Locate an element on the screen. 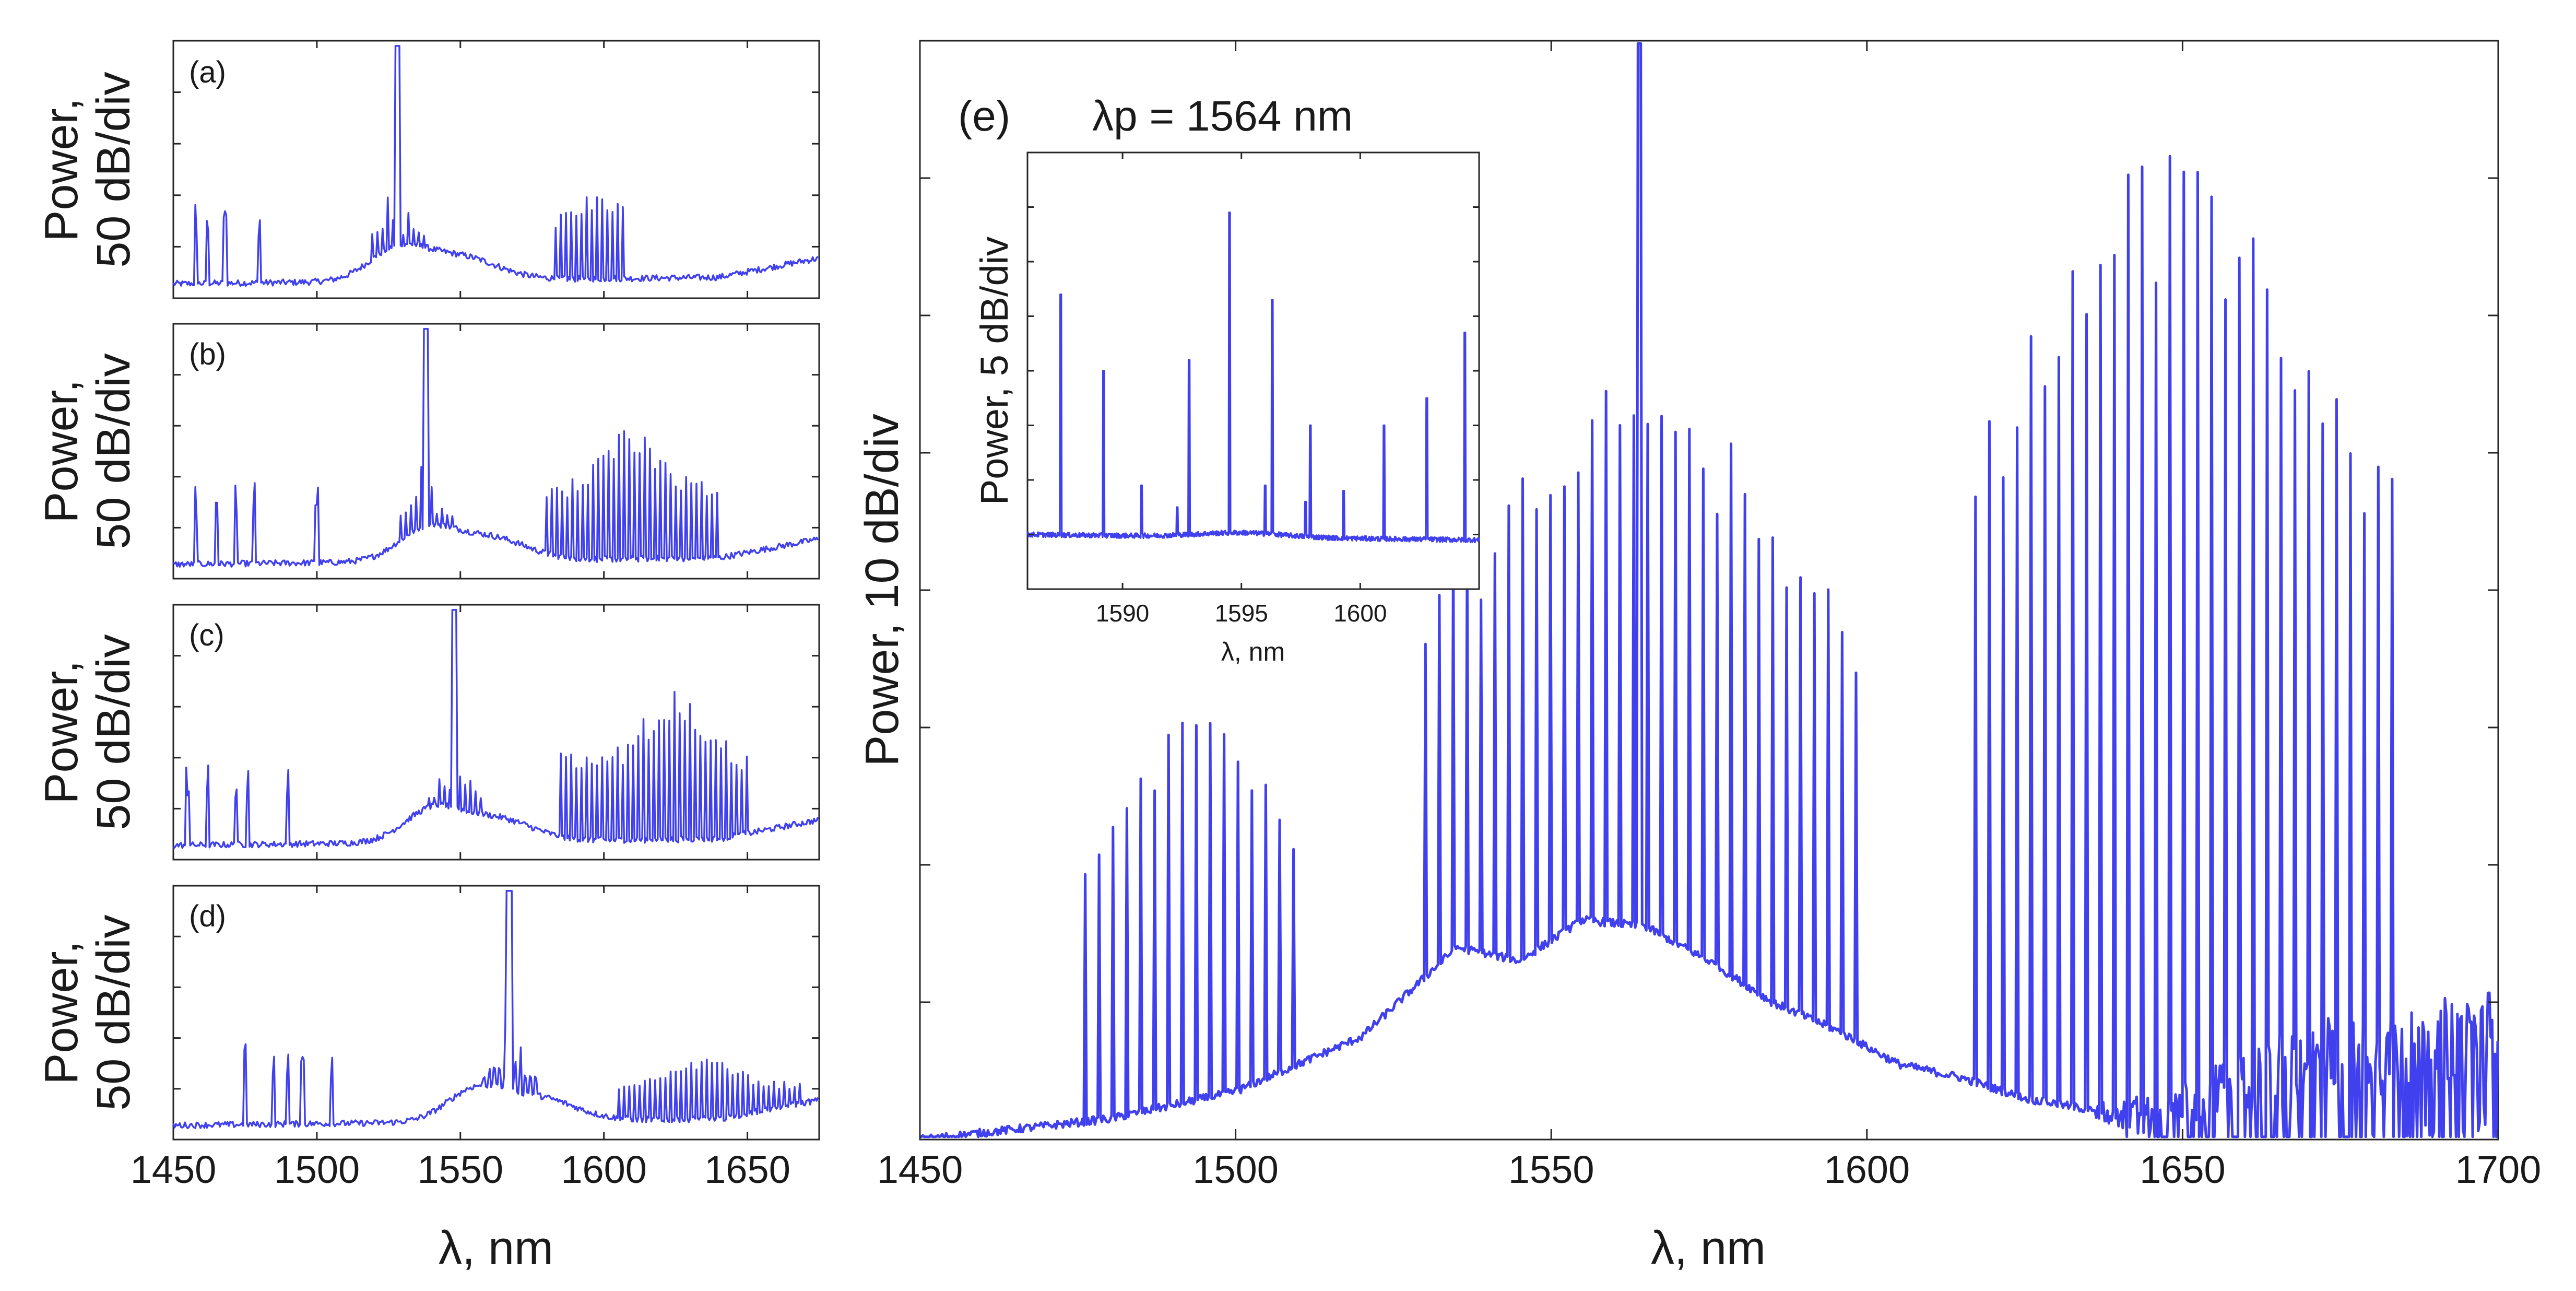 This screenshot has height=1291, width=2576. x-tick-label: 1700 is located at coordinates (2498, 1169).